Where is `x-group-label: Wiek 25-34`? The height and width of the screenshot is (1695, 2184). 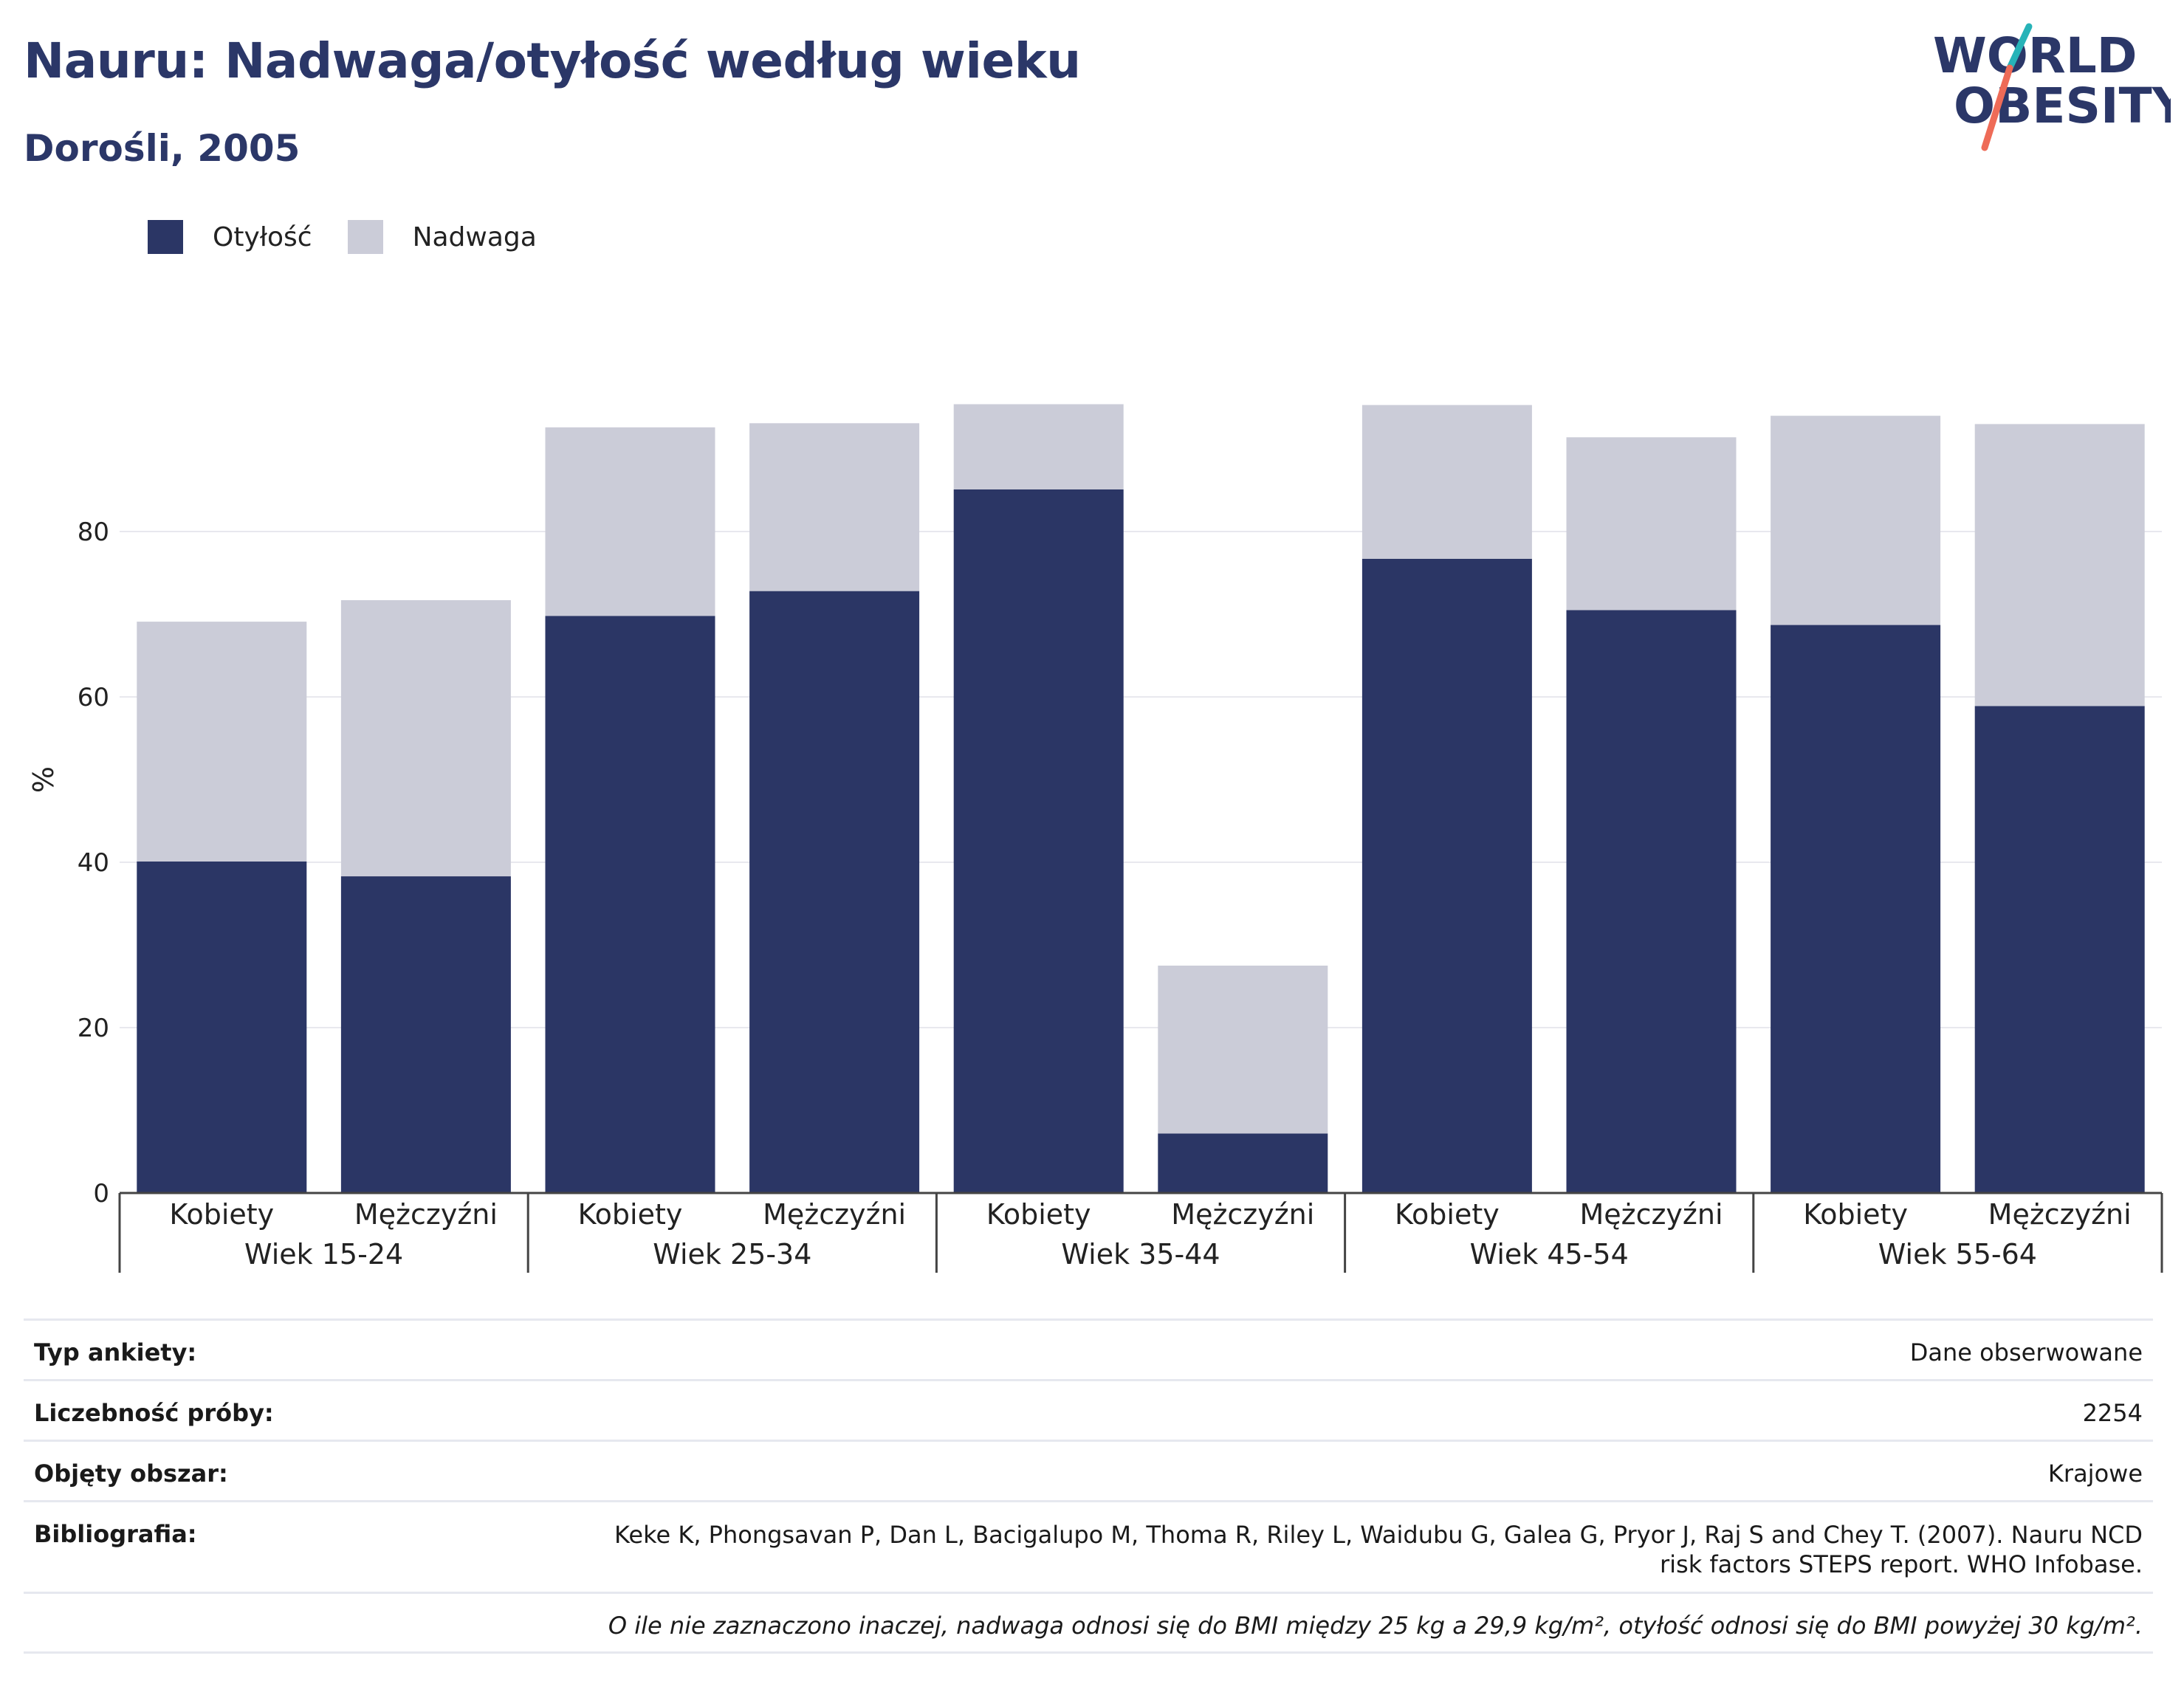
x-group-label: Wiek 25-34 is located at coordinates (732, 1254).